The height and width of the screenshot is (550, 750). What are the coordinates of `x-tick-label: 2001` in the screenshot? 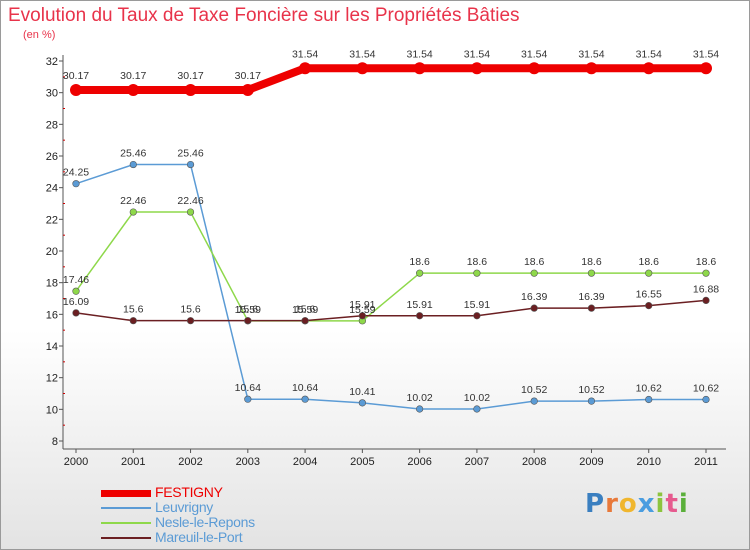 It's located at (133, 462).